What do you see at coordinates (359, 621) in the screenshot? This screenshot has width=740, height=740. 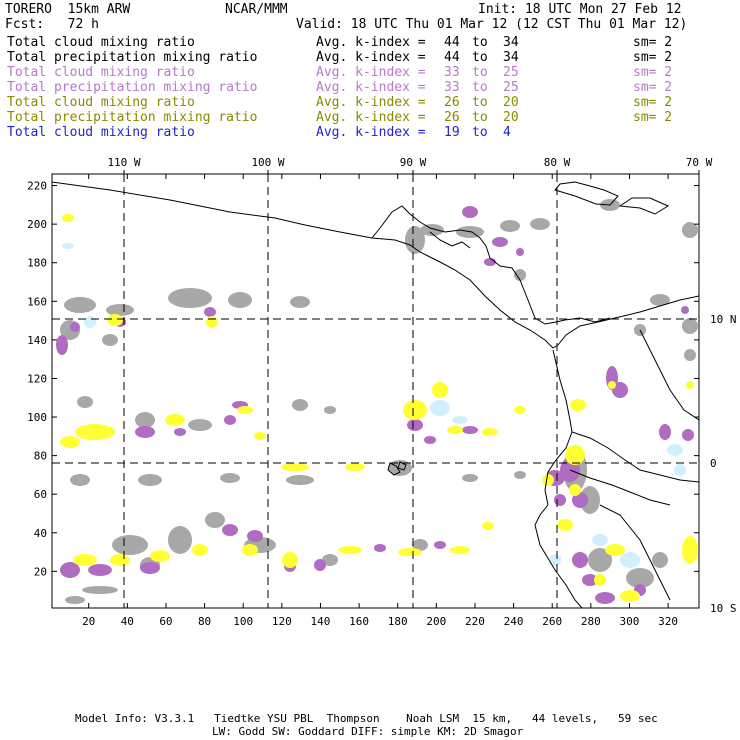 I see `x-tick-label: 160` at bounding box center [359, 621].